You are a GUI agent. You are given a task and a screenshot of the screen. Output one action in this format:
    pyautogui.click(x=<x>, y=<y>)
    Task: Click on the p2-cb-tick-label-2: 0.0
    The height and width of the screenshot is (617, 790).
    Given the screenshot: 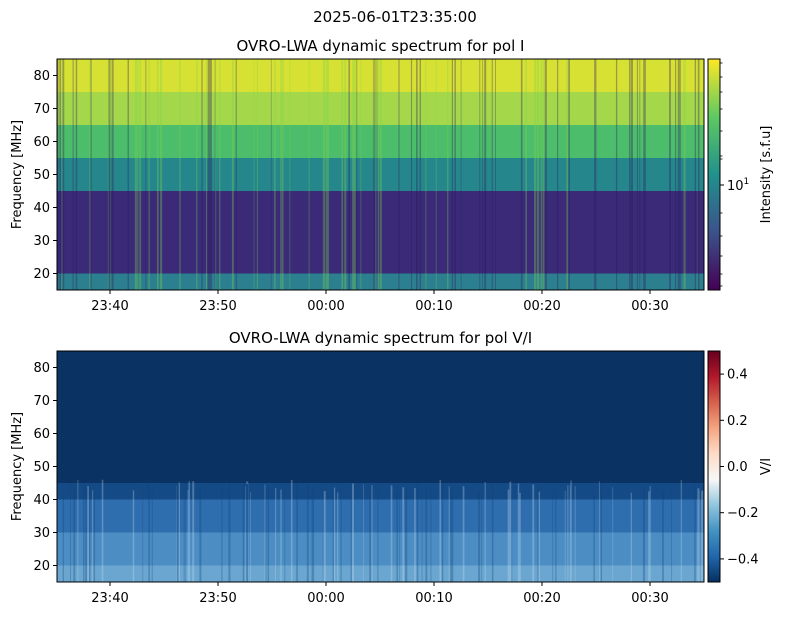 What is the action you would take?
    pyautogui.click(x=737, y=467)
    